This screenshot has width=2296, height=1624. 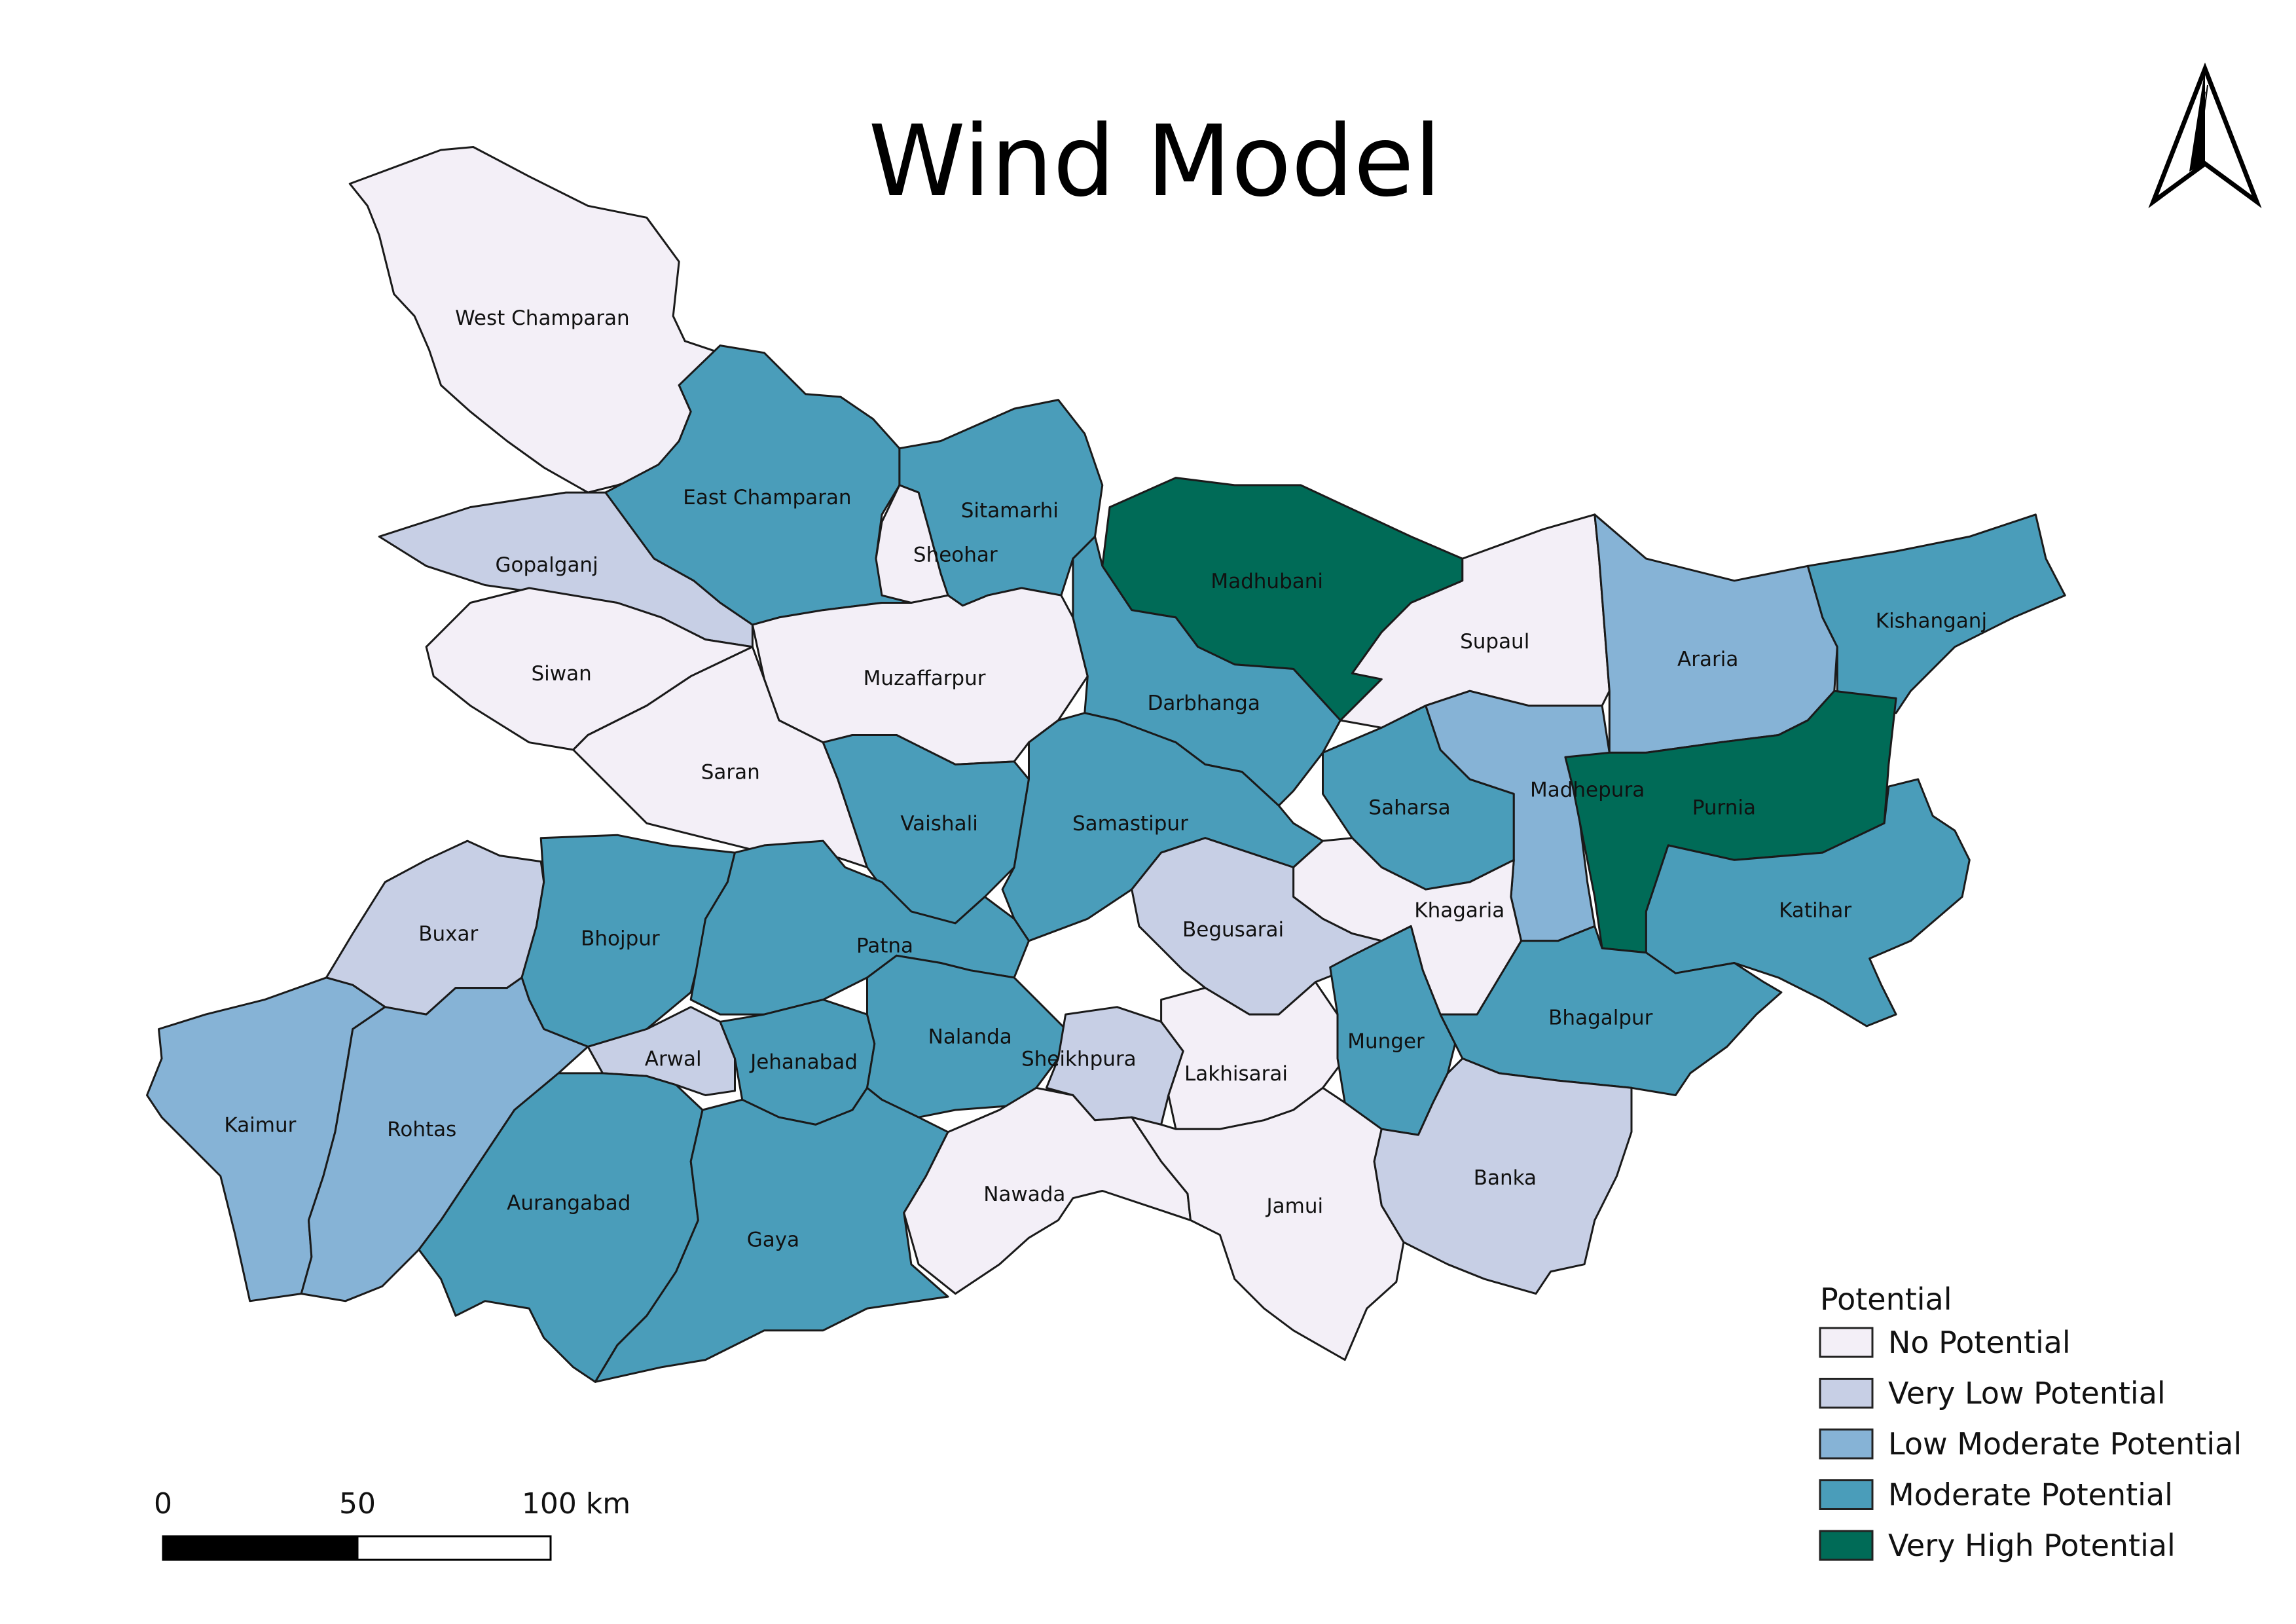 What do you see at coordinates (1587, 790) in the screenshot?
I see `district-label-madhepura: Madhepura` at bounding box center [1587, 790].